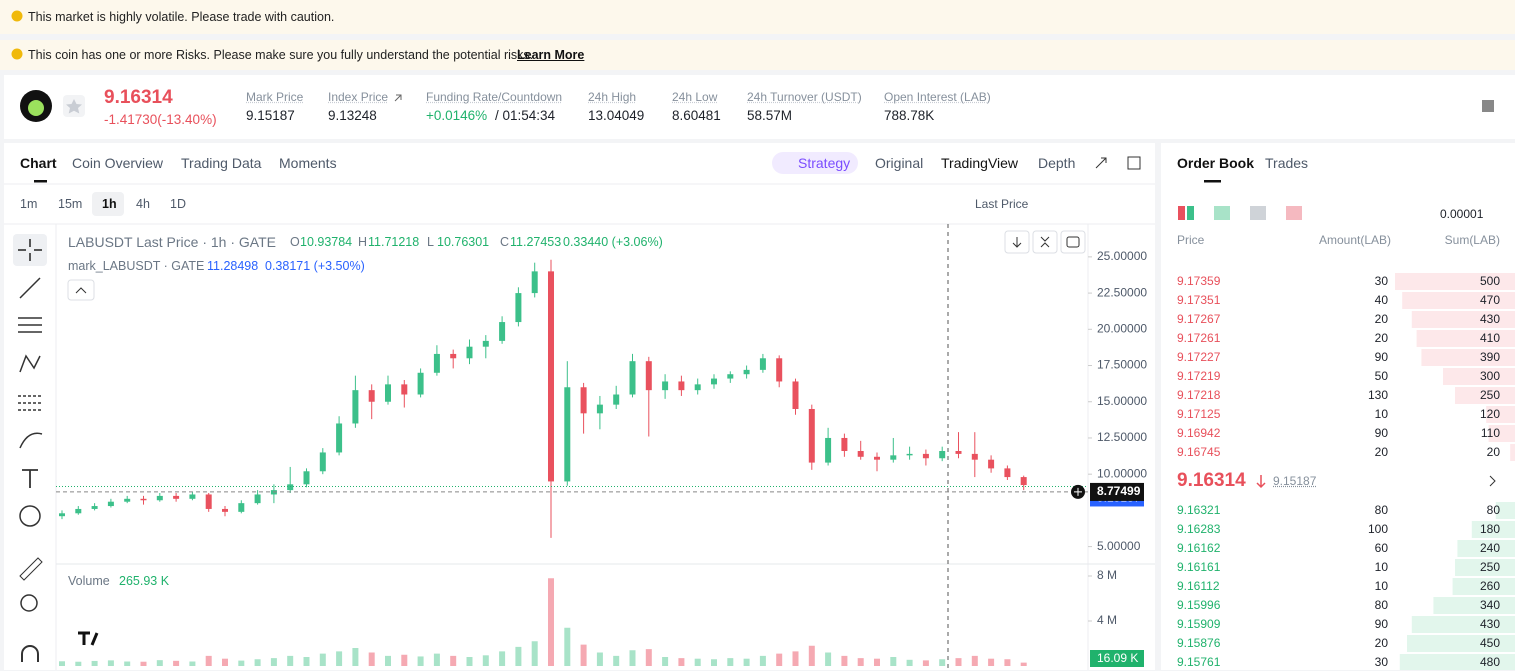  What do you see at coordinates (358, 97) in the screenshot?
I see `stat-label: Index Price` at bounding box center [358, 97].